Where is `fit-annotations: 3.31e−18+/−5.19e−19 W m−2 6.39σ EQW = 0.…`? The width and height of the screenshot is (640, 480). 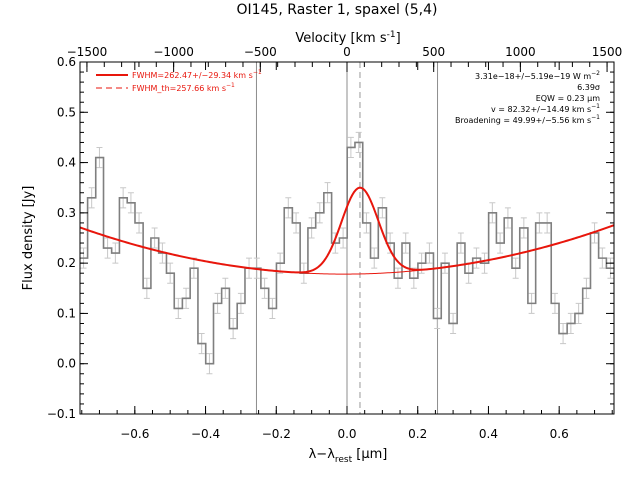
fit-annotations: 3.31e−18+/−5.19e−19 W m−2 6.39σ EQW = 0.… is located at coordinates (527, 97).